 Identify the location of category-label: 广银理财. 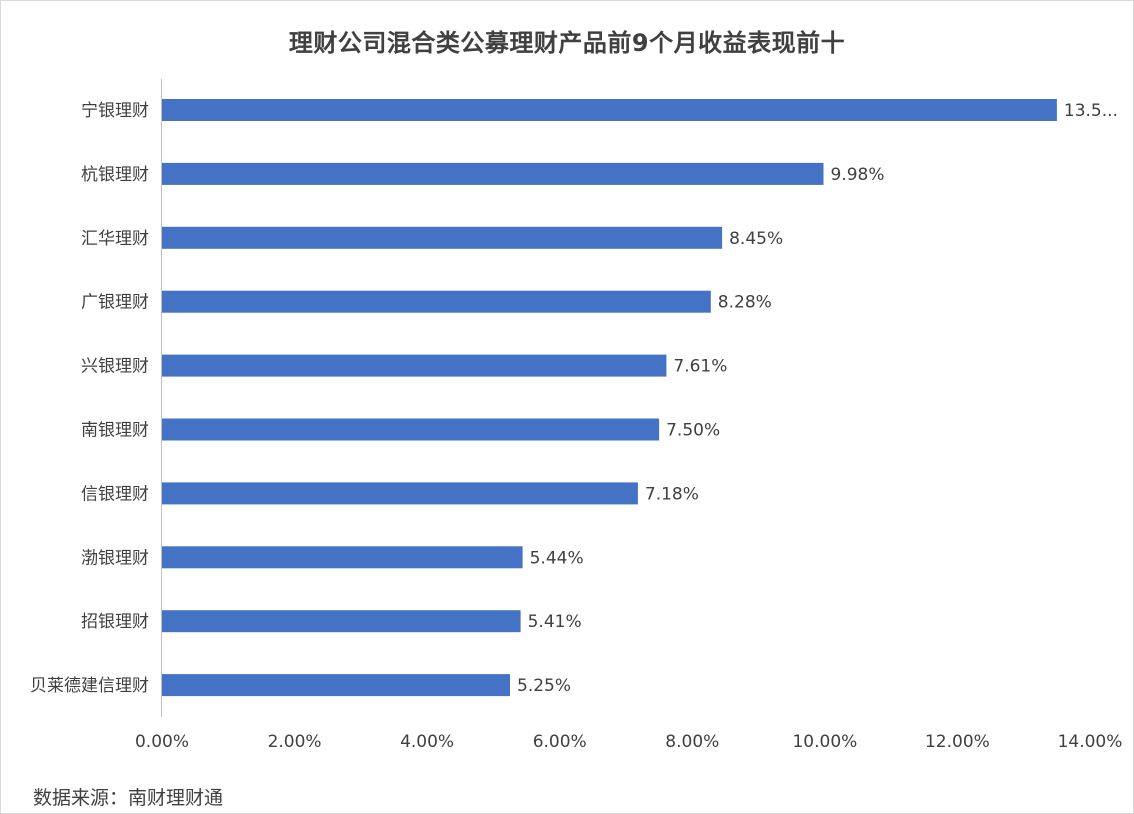
(115, 303).